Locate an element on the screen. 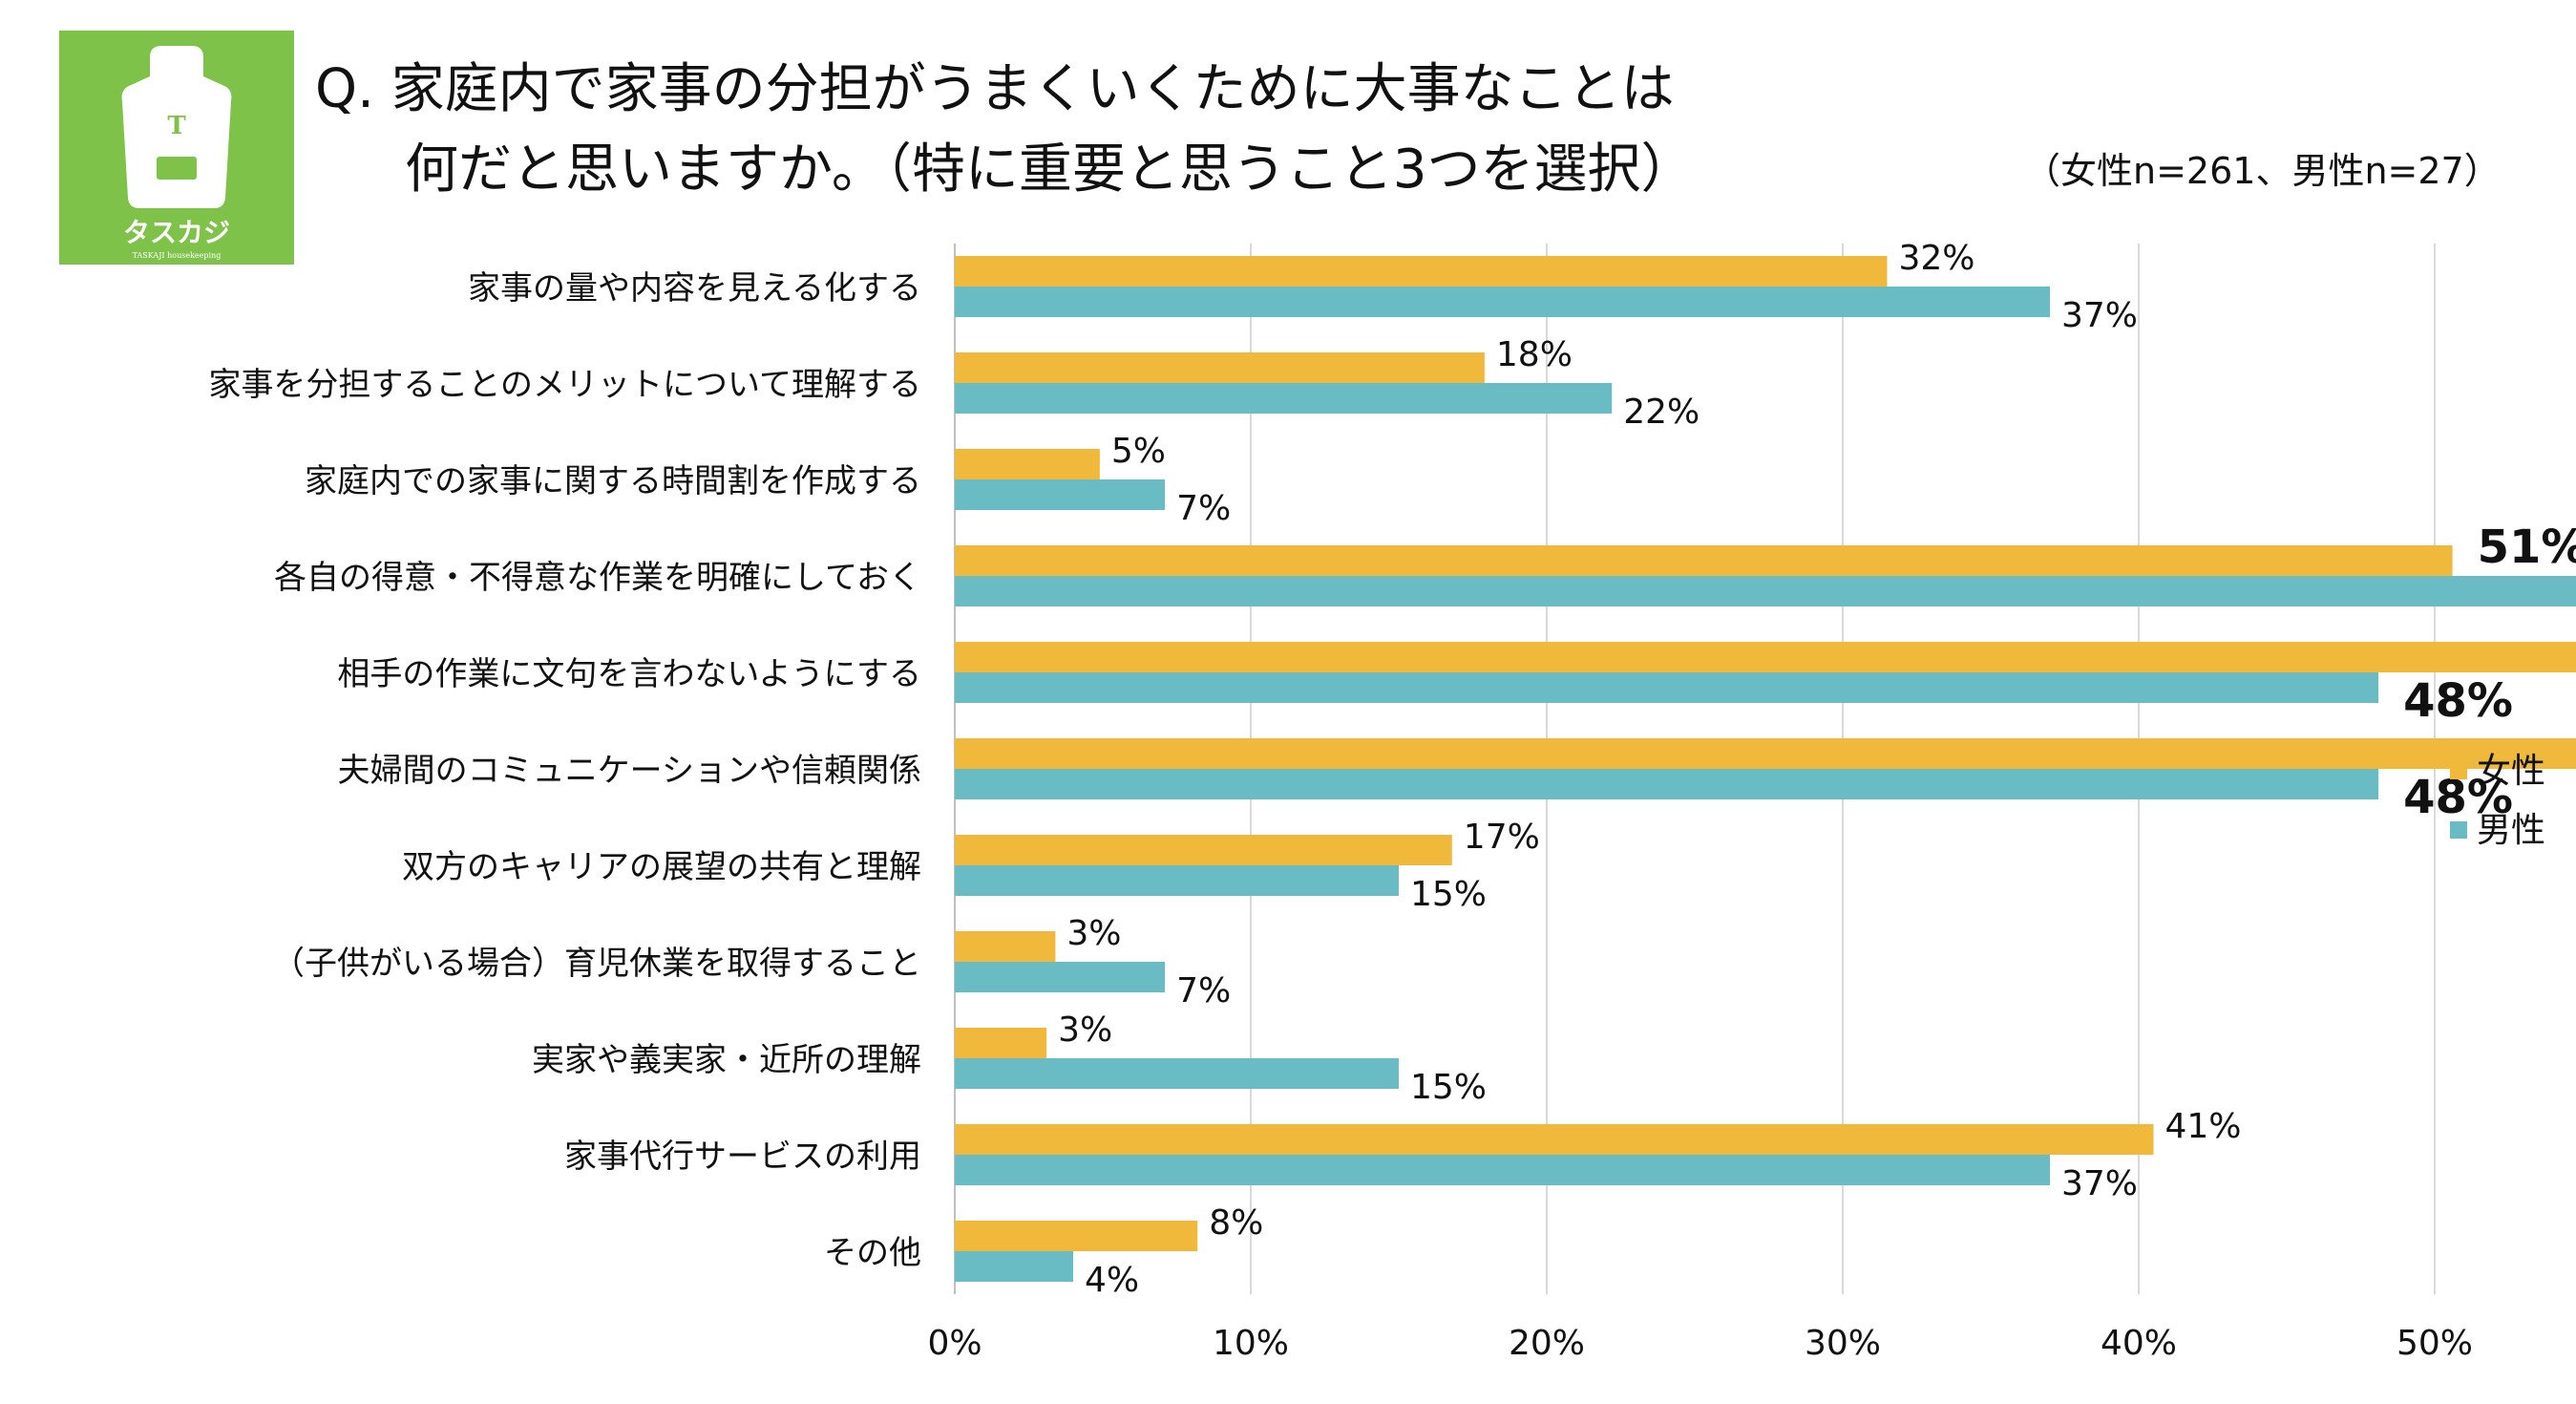  apron-pocket is located at coordinates (177, 169).